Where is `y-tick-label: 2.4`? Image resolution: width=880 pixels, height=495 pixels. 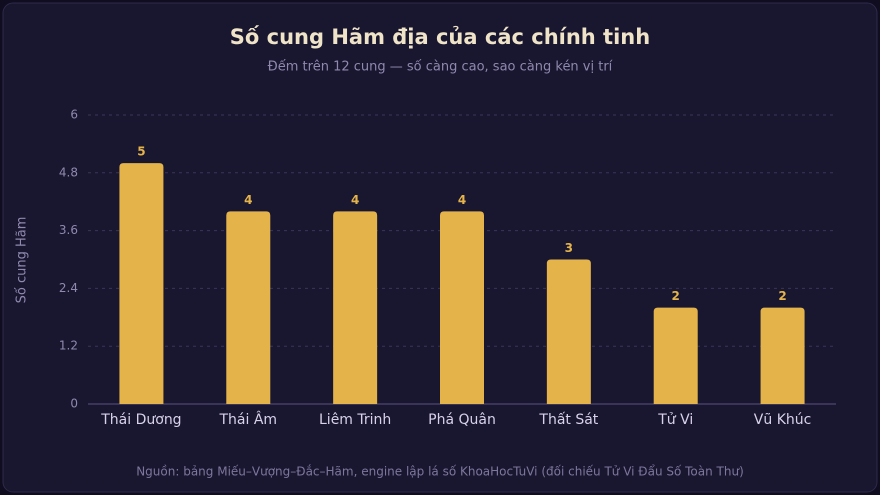
y-tick-label: 2.4 is located at coordinates (68, 288).